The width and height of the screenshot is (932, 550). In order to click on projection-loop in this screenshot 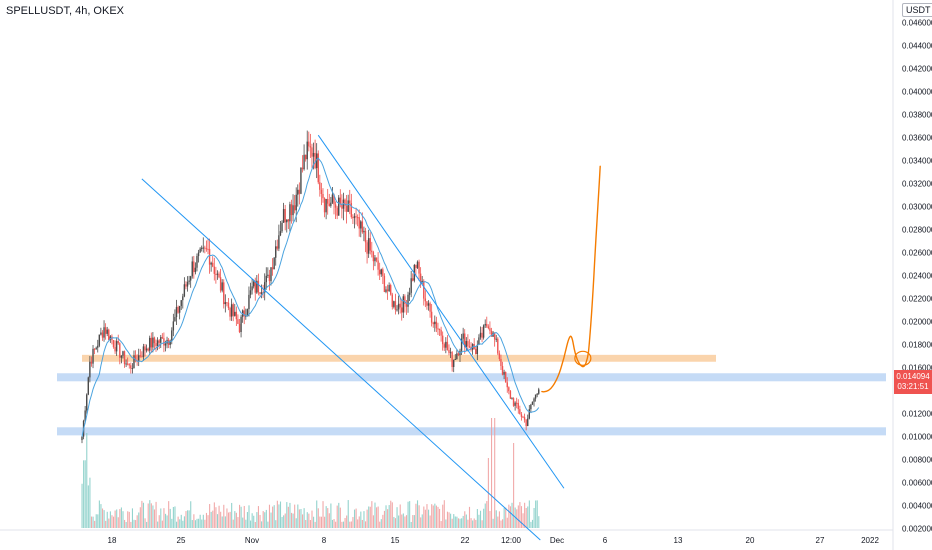, I will do `click(583, 358)`.